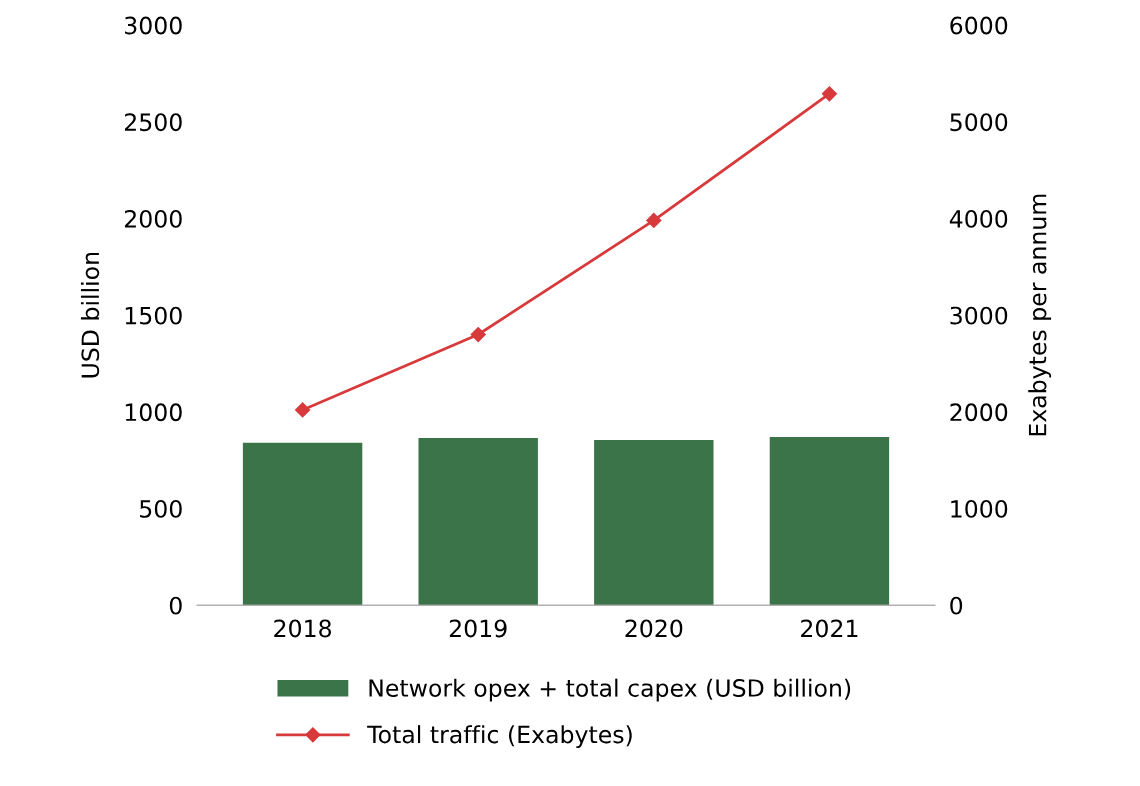  Describe the element at coordinates (153, 412) in the screenshot. I see `y-tick-label: 1000` at that location.